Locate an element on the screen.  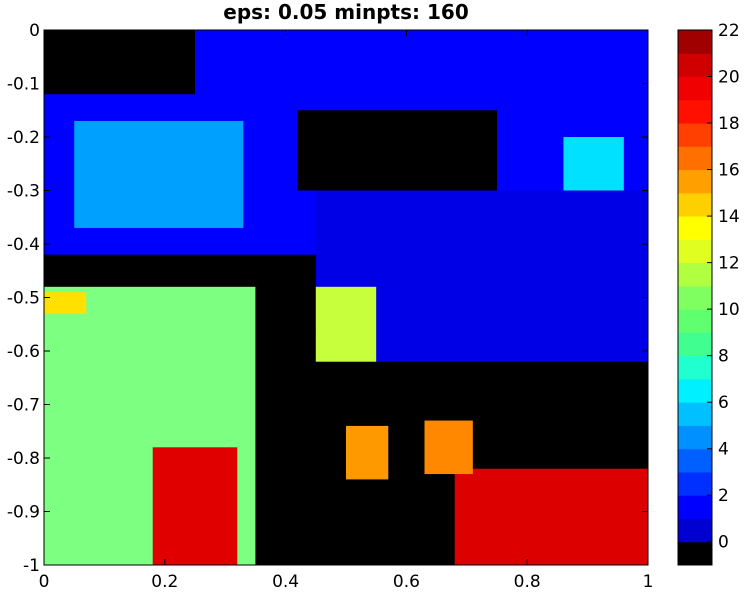
y-tick-label: -0.1 is located at coordinates (23, 85).